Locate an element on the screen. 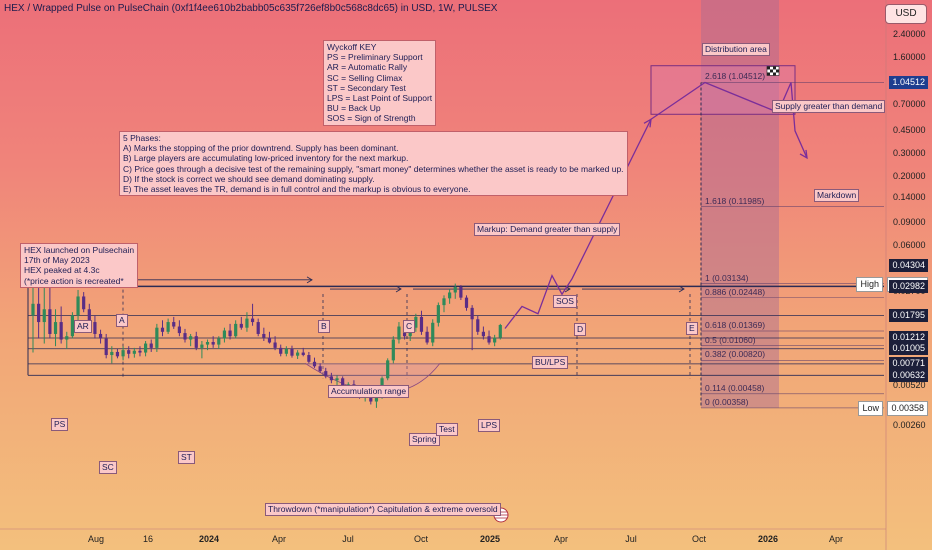 The image size is (932, 550). projection-path is located at coordinates (656, 205).